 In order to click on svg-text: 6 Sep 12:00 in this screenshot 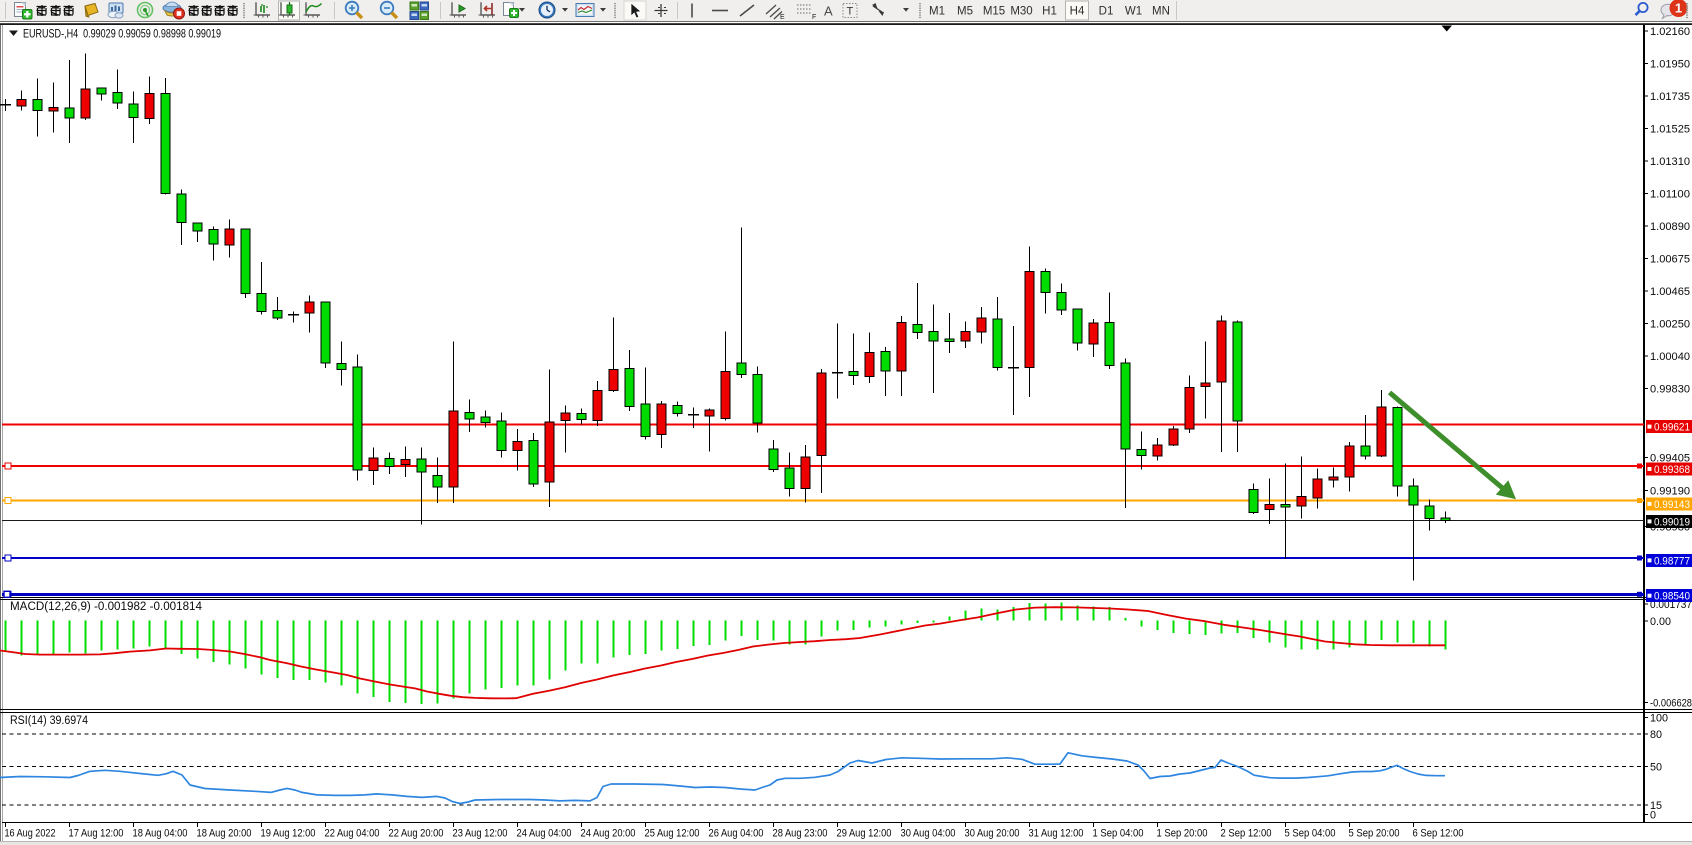, I will do `click(1438, 834)`.